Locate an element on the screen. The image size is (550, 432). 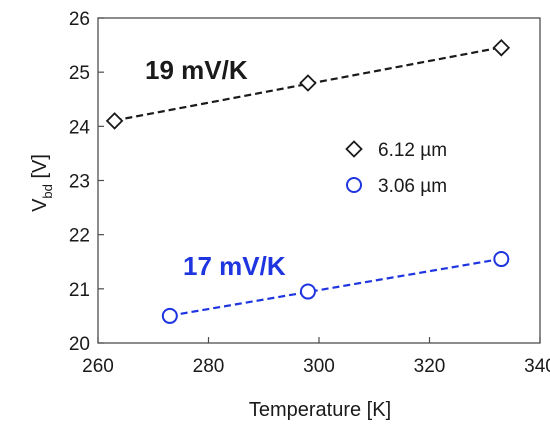
y-tick-label: 20 is located at coordinates (79, 344).